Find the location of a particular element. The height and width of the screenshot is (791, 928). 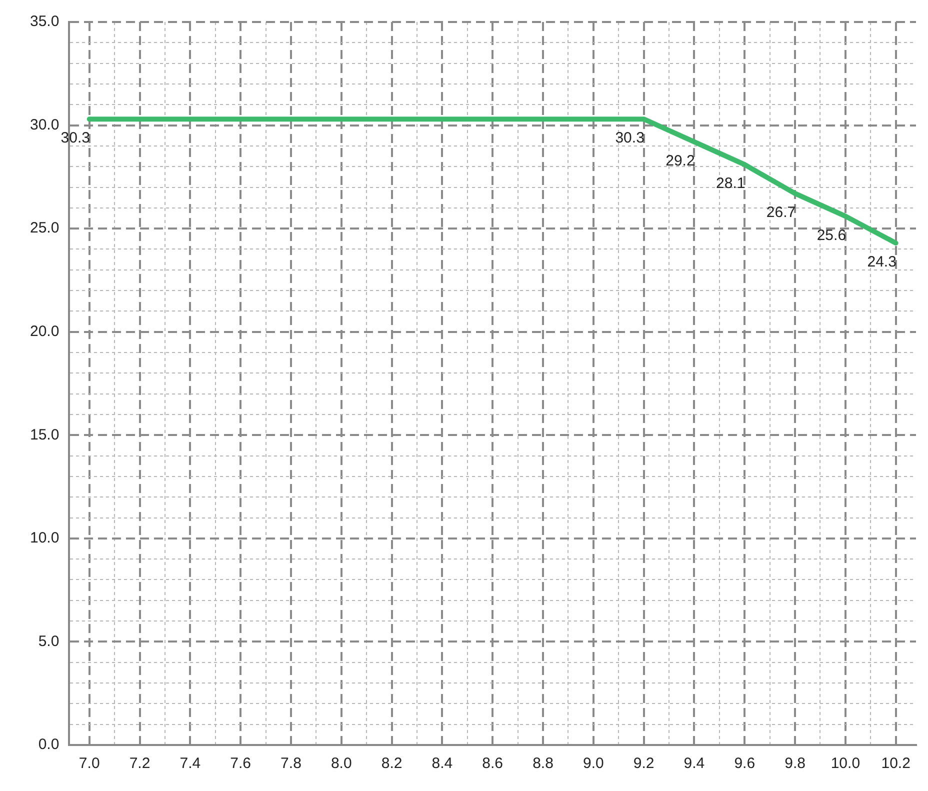

x-tick-label: 9.8 is located at coordinates (795, 763).